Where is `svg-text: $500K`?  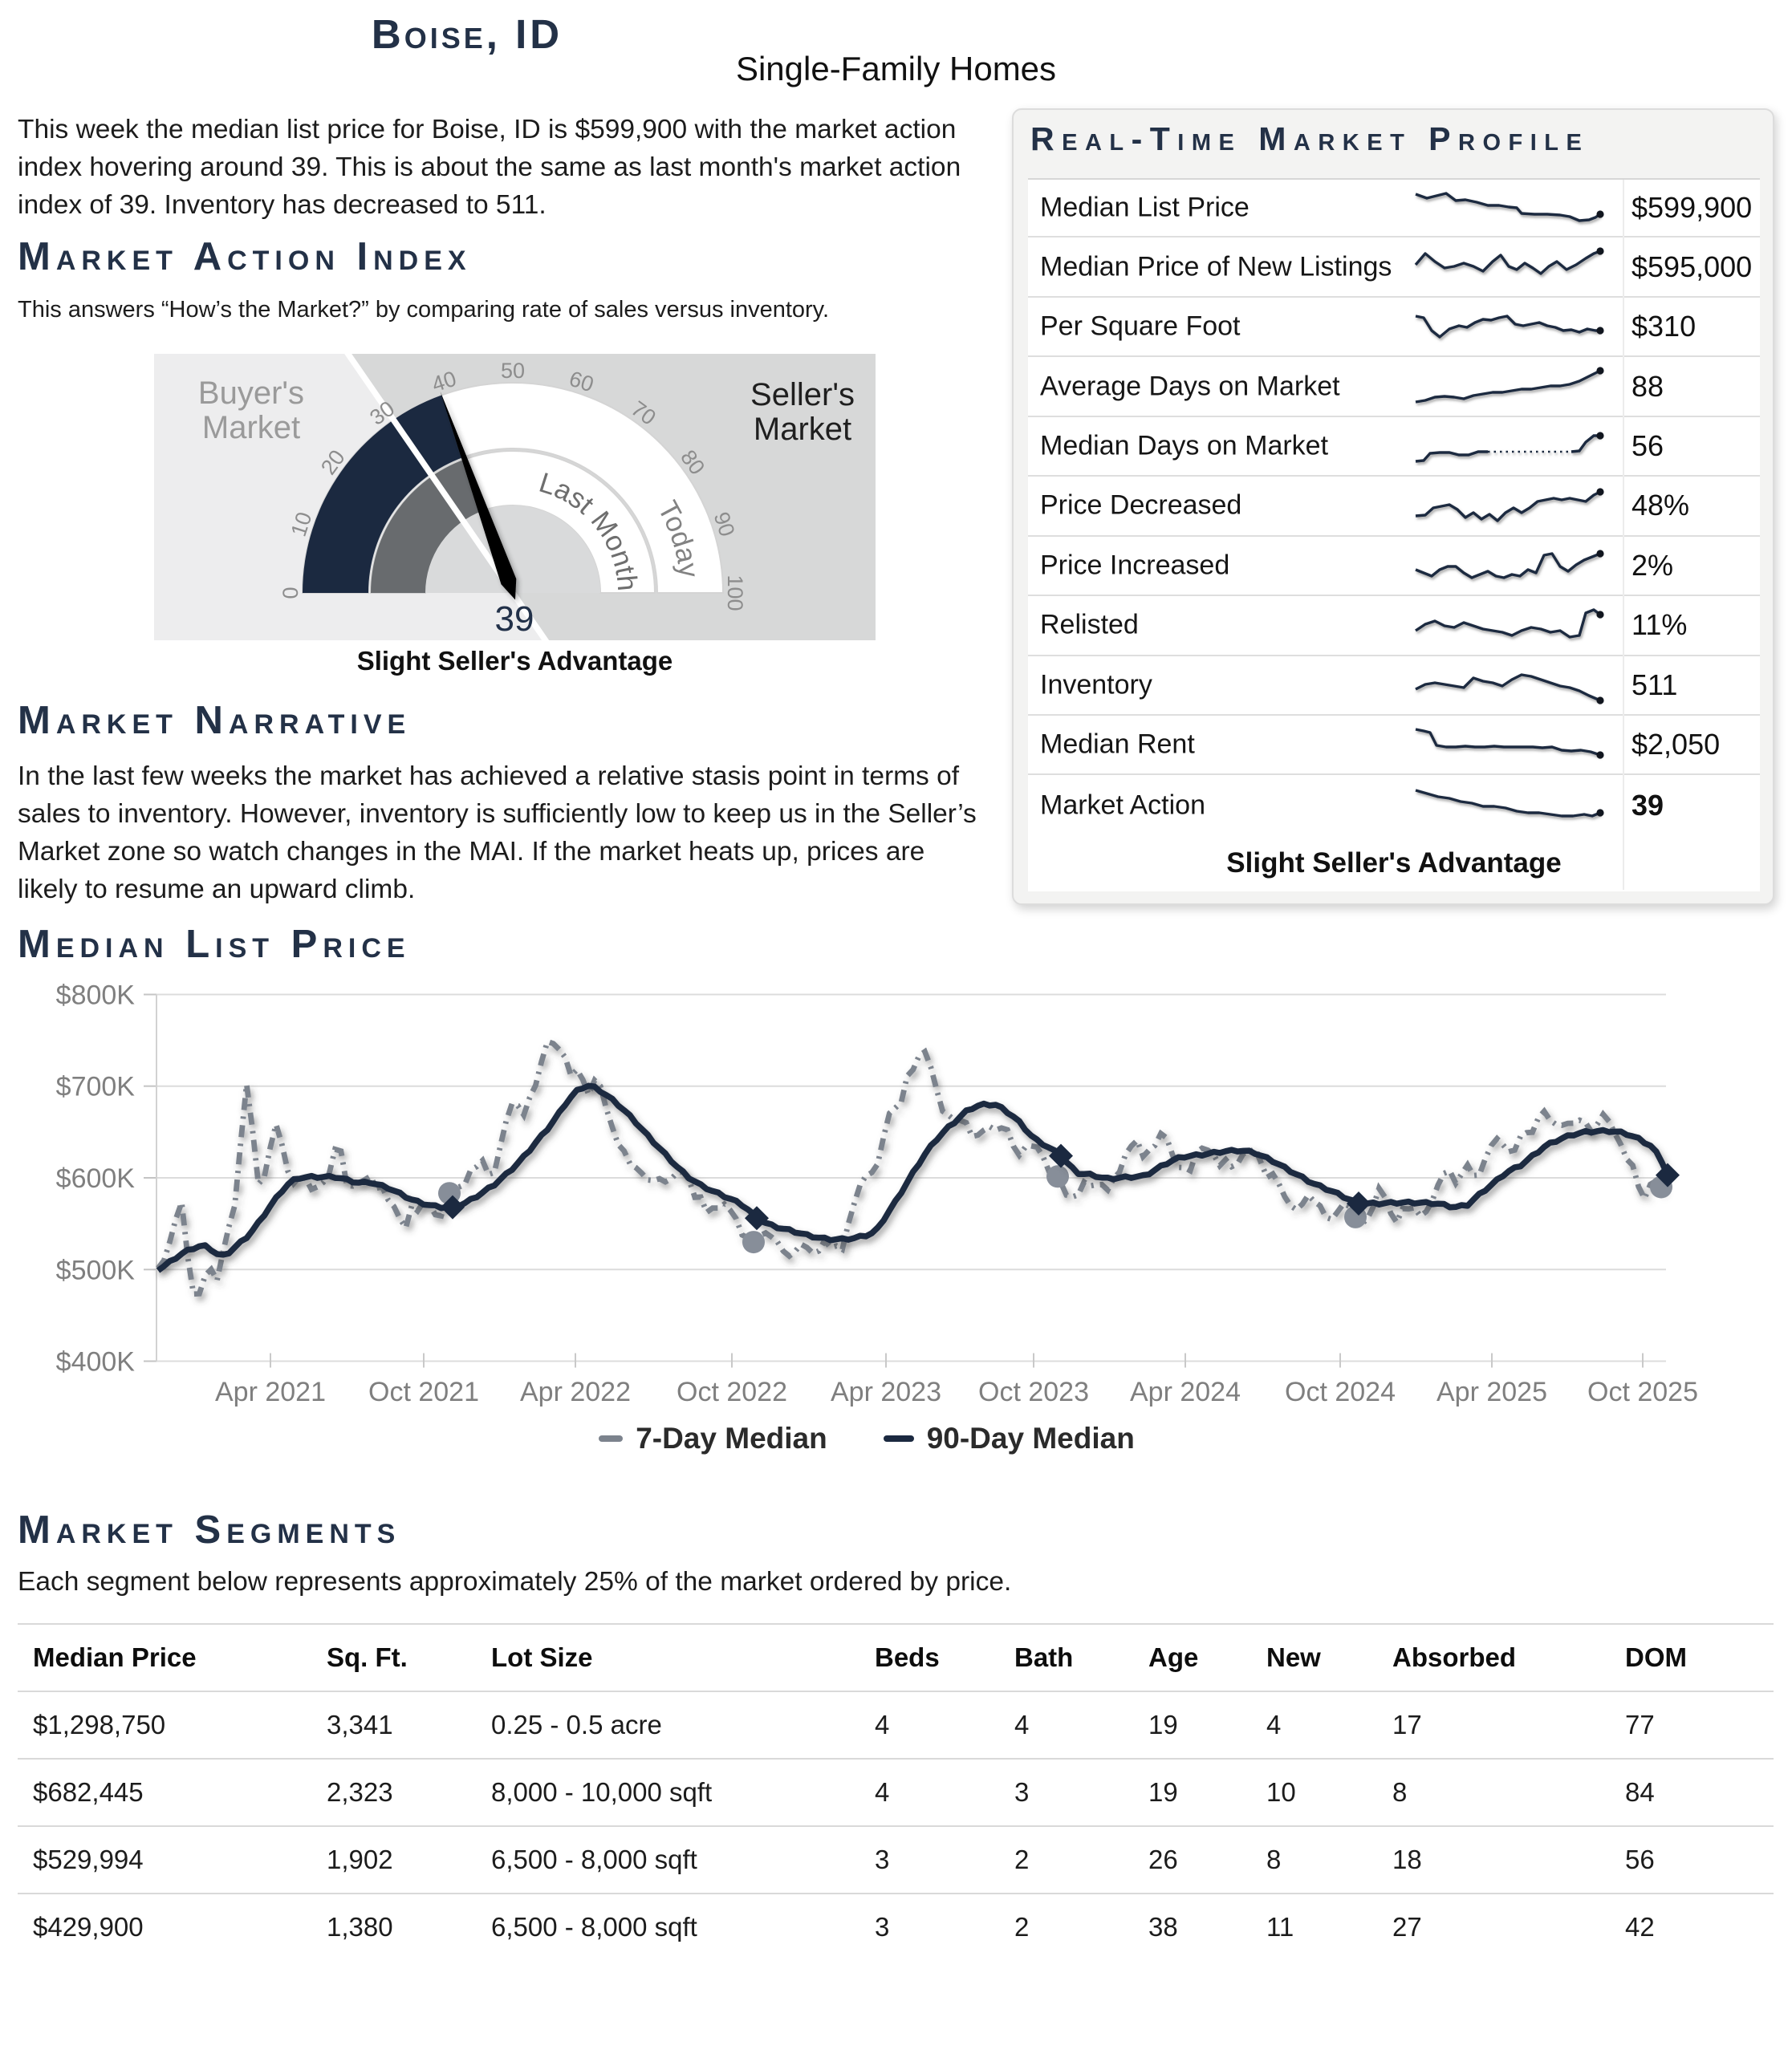 svg-text: $500K is located at coordinates (96, 1270).